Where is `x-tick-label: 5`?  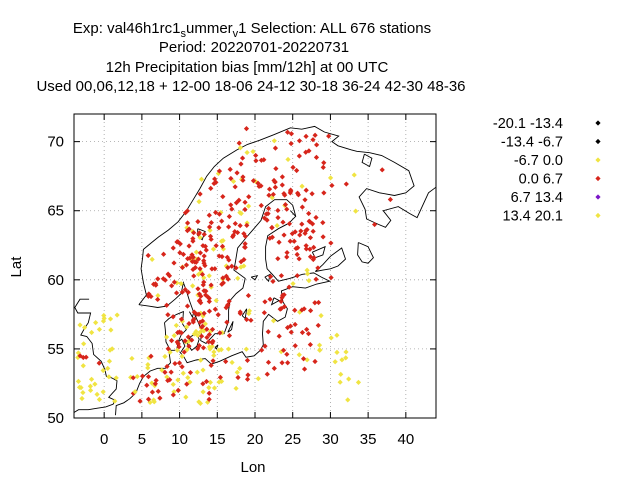
x-tick-label: 5 is located at coordinates (142, 439).